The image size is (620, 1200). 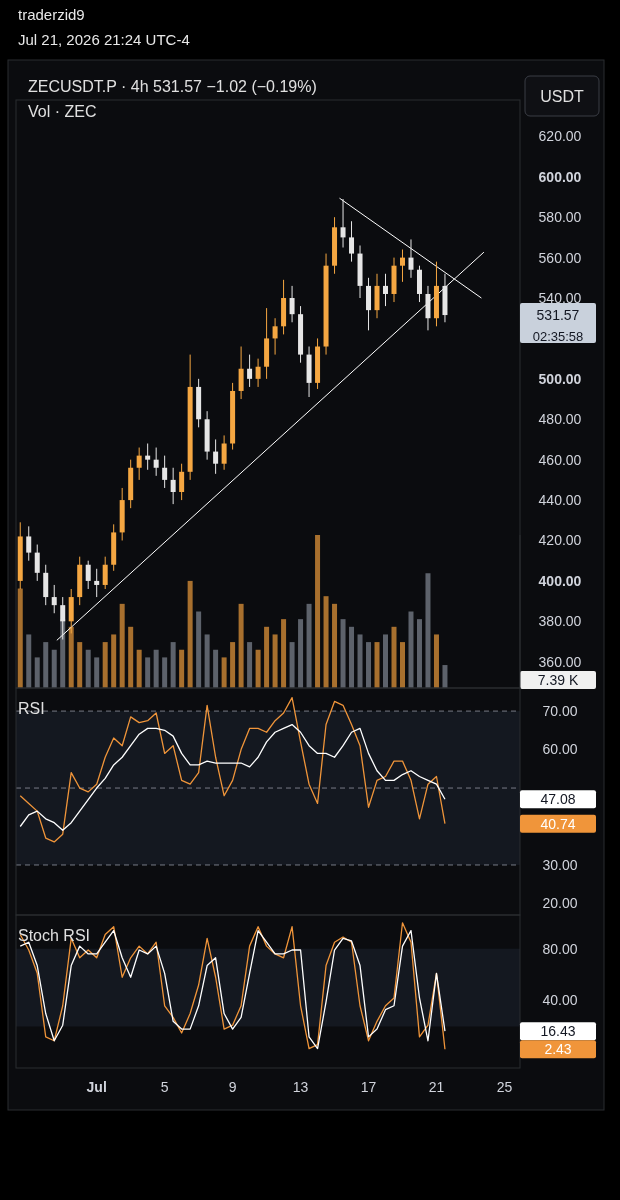 I want to click on y-tick-label: 400.00, so click(x=560, y=580).